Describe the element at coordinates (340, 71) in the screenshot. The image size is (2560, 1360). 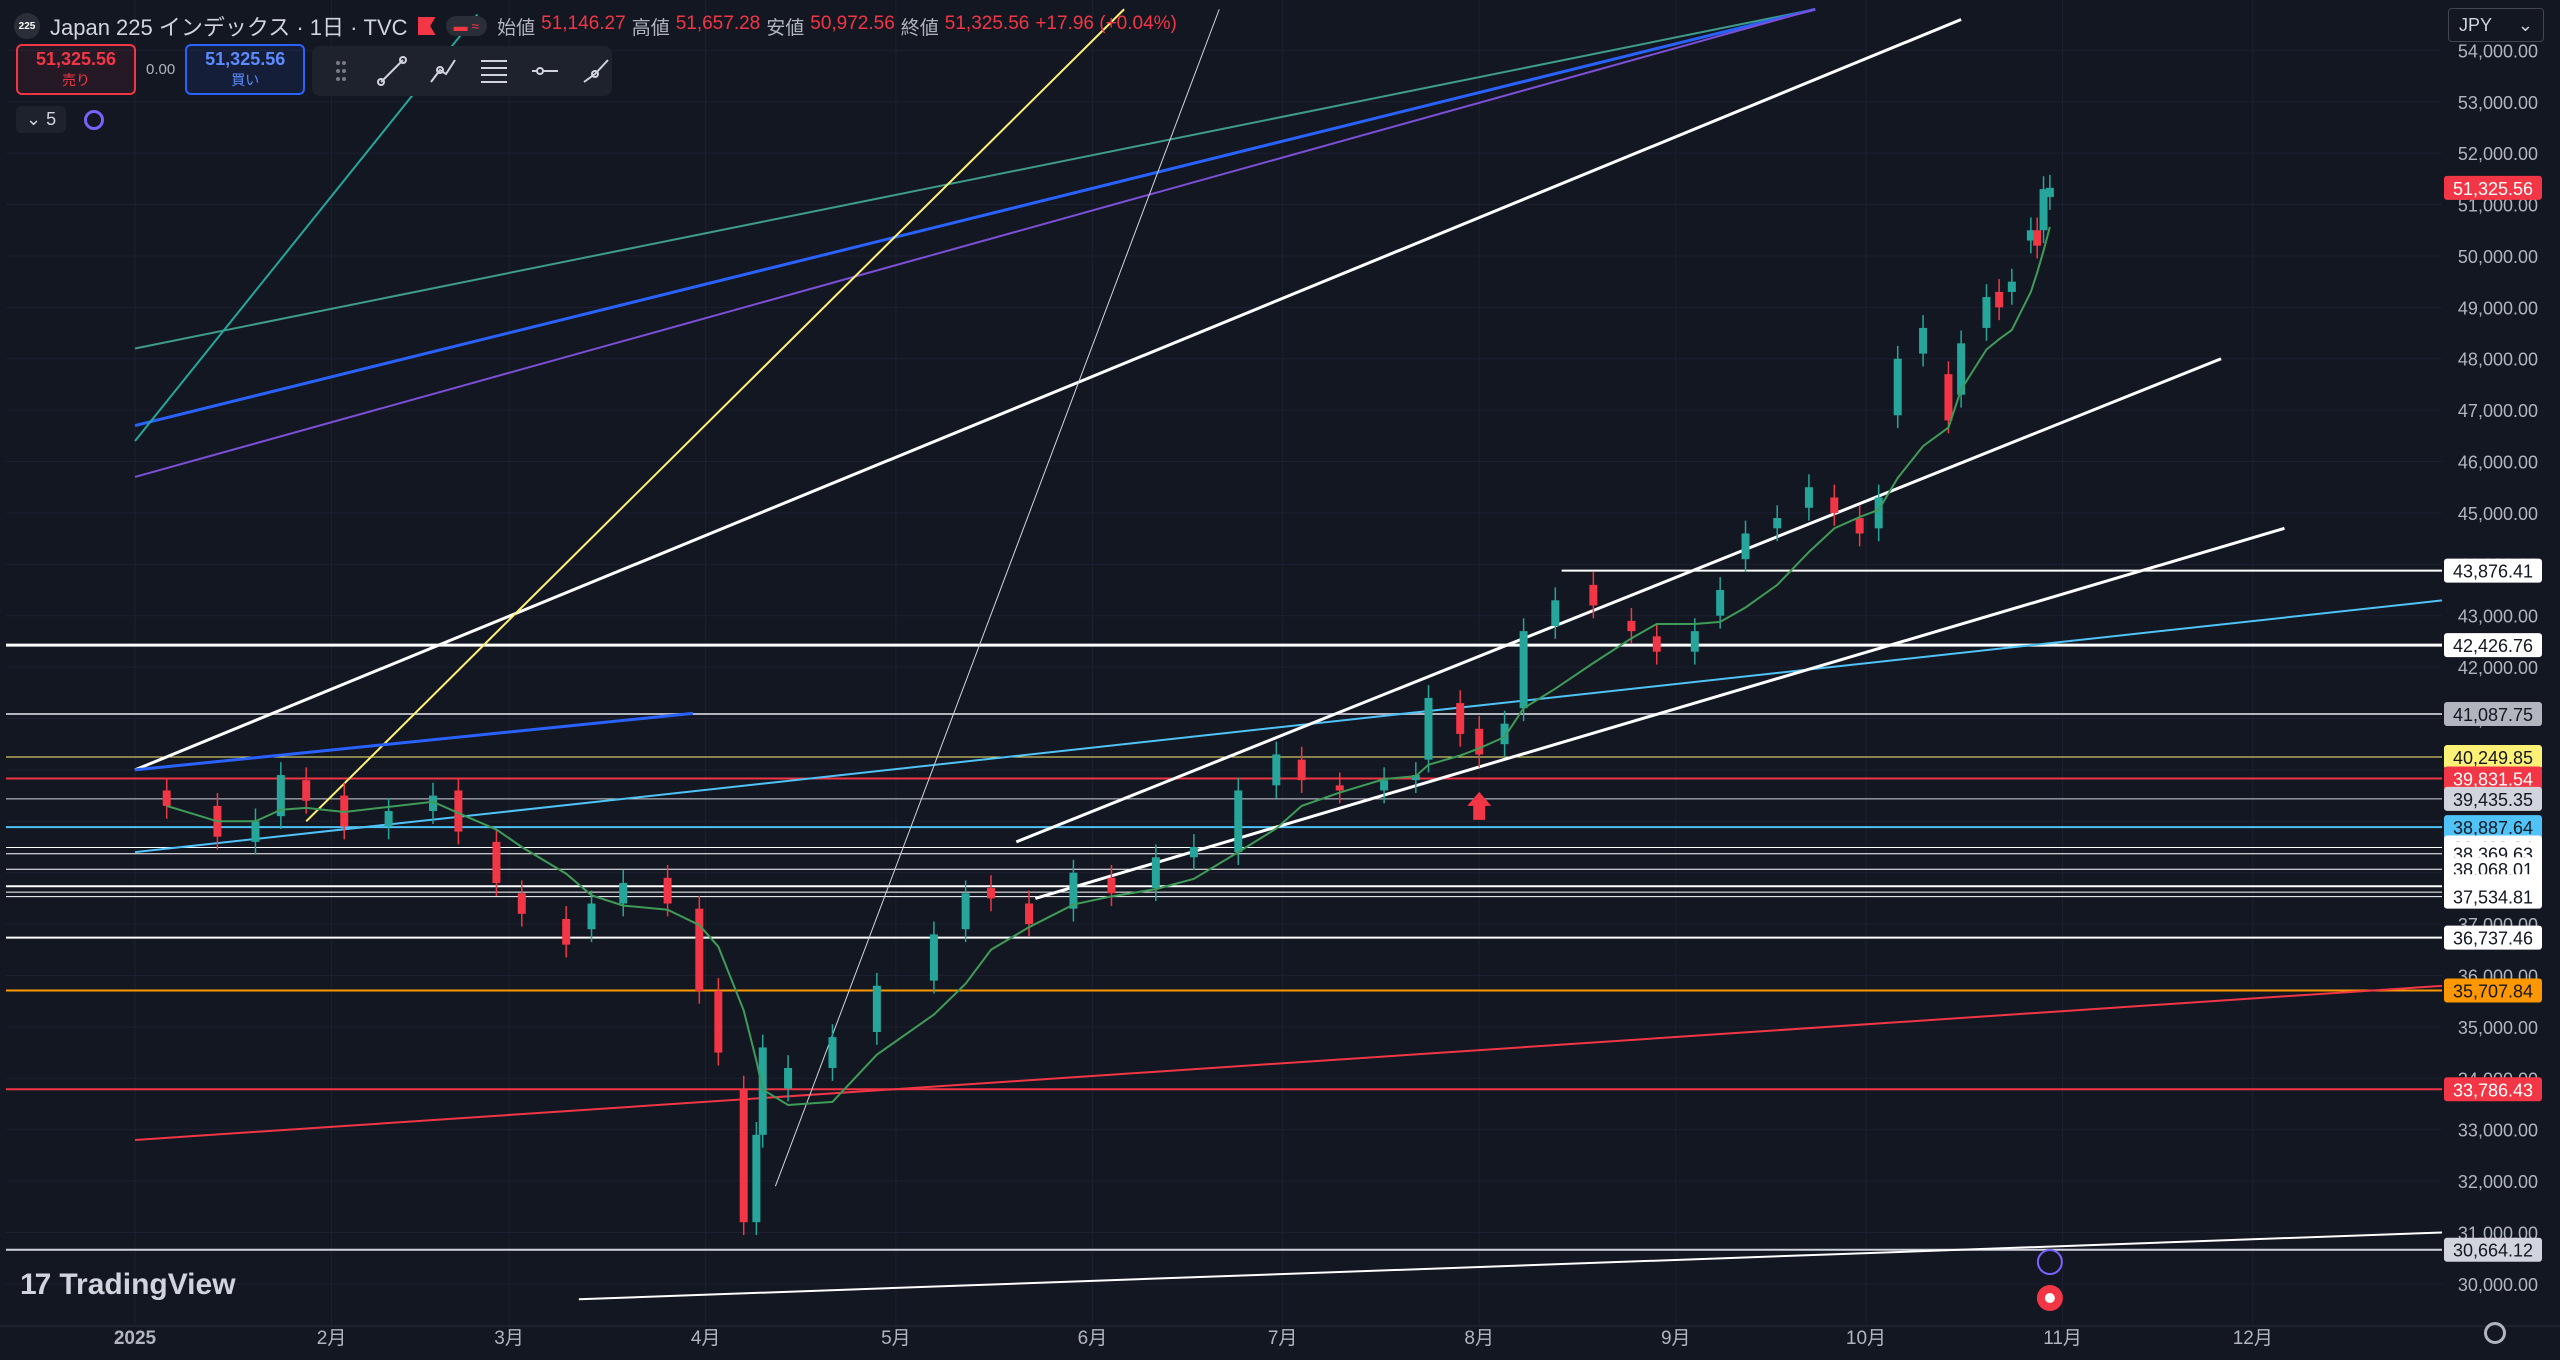
I see `drag-handle-icon` at that location.